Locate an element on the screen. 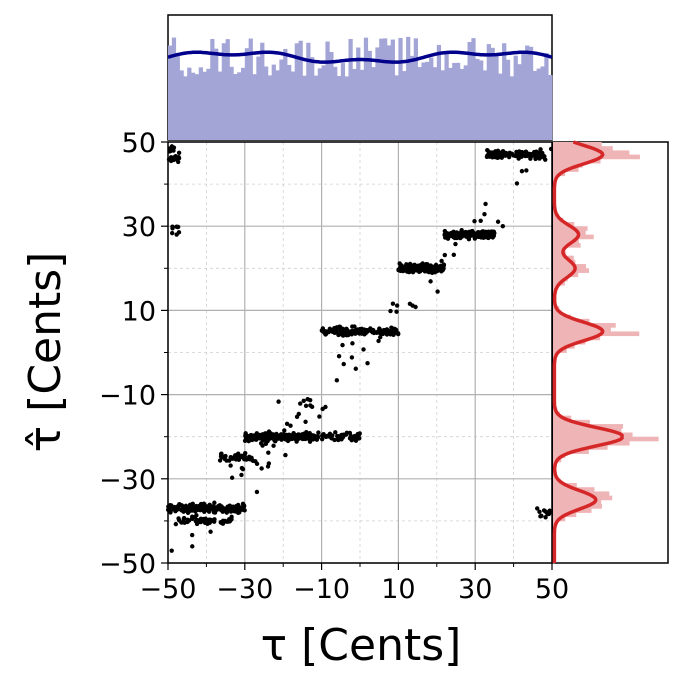 The height and width of the screenshot is (684, 684). x-tick-label: −50 is located at coordinates (168, 589).